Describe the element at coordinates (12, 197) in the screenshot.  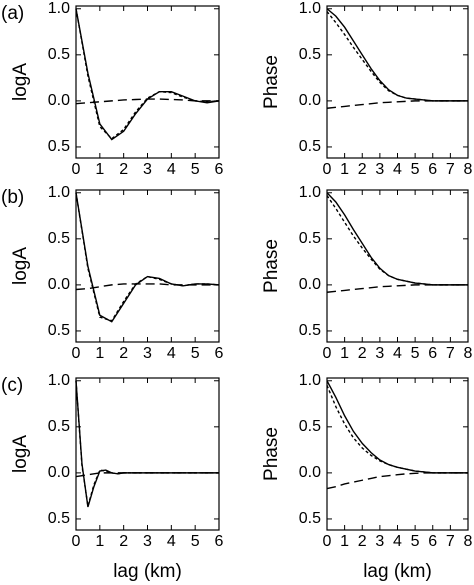
I see `panel-label: (b)` at that location.